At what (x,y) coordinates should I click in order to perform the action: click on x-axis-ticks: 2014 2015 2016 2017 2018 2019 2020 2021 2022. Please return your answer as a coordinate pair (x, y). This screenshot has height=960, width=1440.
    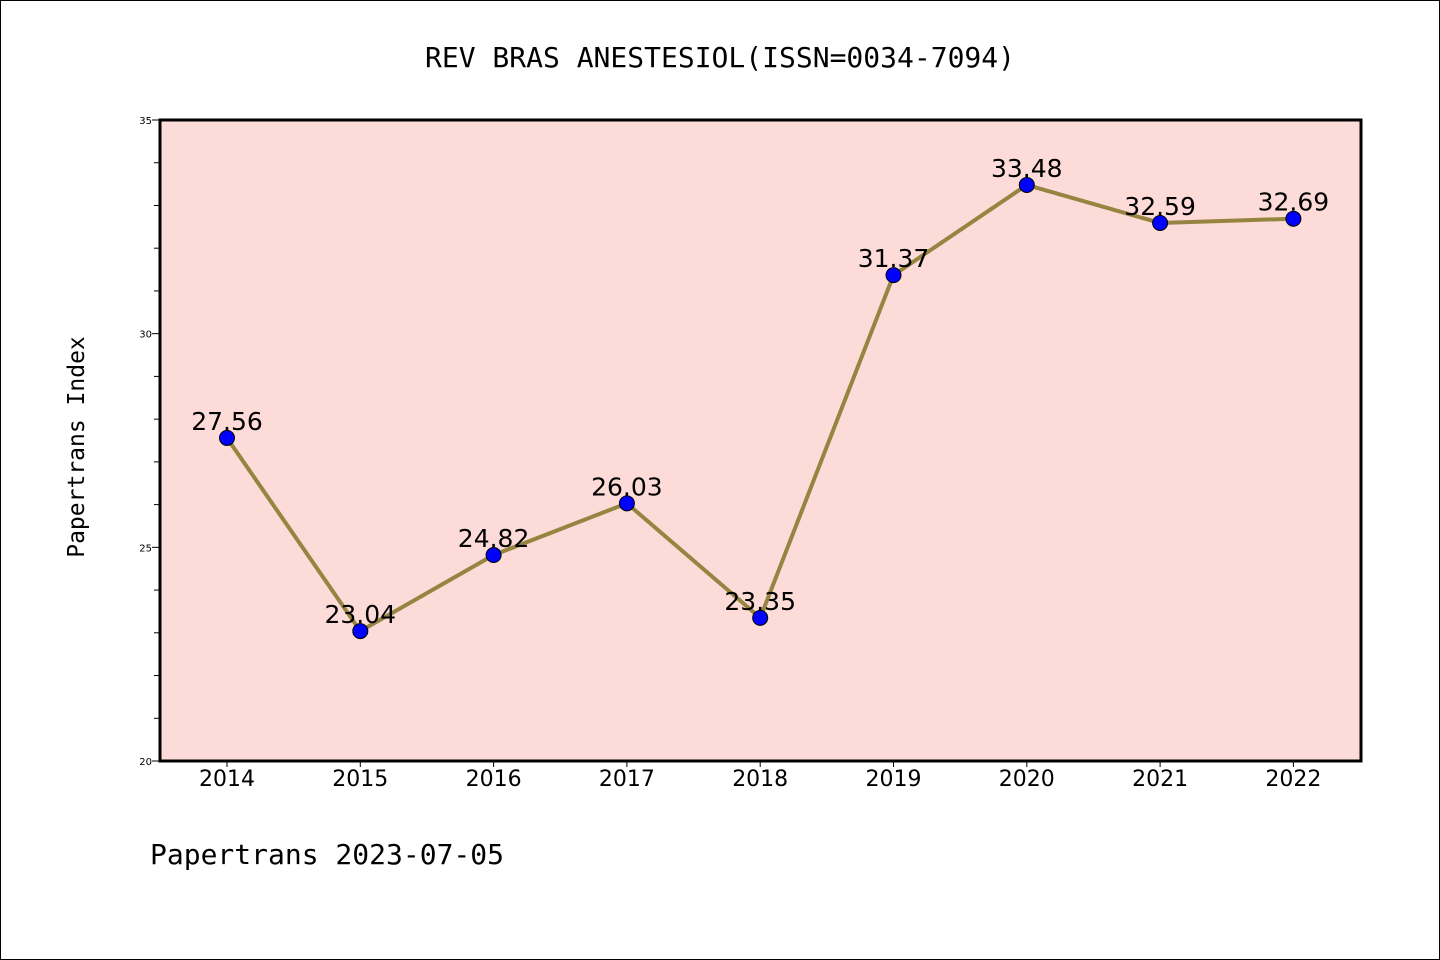
    Looking at the image, I should click on (760, 776).